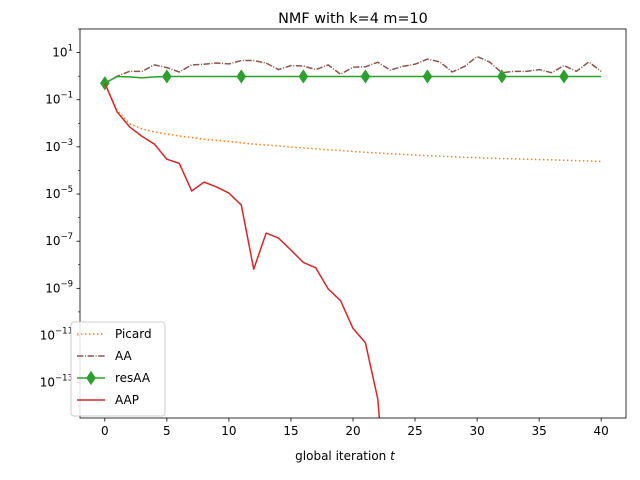  Describe the element at coordinates (342, 456) in the screenshot. I see `x-axis-label-text: global iteration` at that location.